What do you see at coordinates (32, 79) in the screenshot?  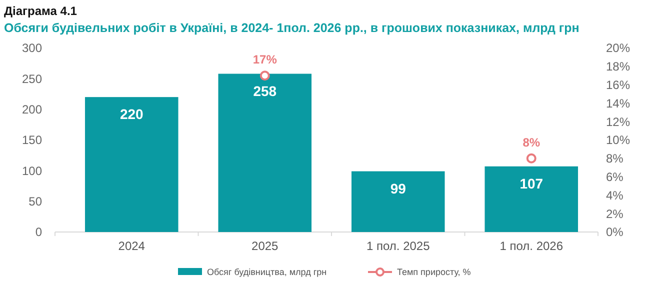 I see `y-tick-label: 250` at bounding box center [32, 79].